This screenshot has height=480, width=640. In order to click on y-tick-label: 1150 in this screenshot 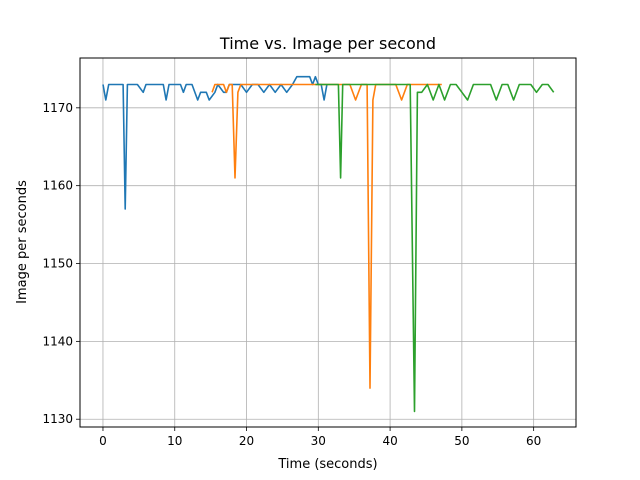, I will do `click(57, 264)`.